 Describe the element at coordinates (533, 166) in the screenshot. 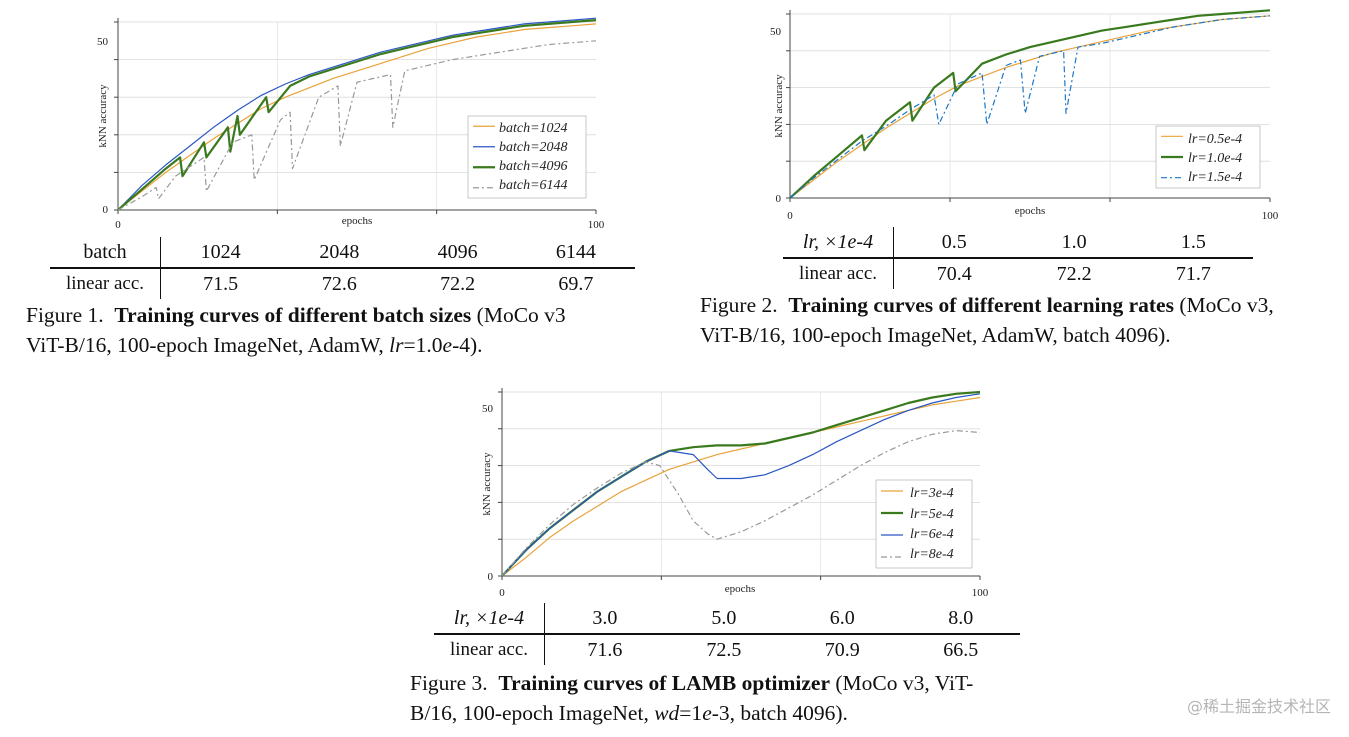

I see `legend-label: batch=4096` at that location.